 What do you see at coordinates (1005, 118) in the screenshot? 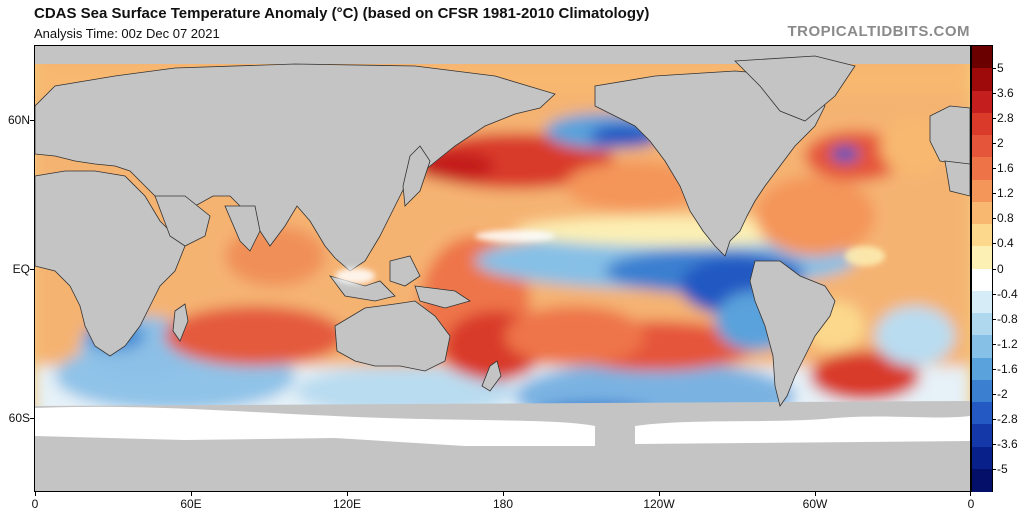
I see `colorbar-label: 2.8` at bounding box center [1005, 118].